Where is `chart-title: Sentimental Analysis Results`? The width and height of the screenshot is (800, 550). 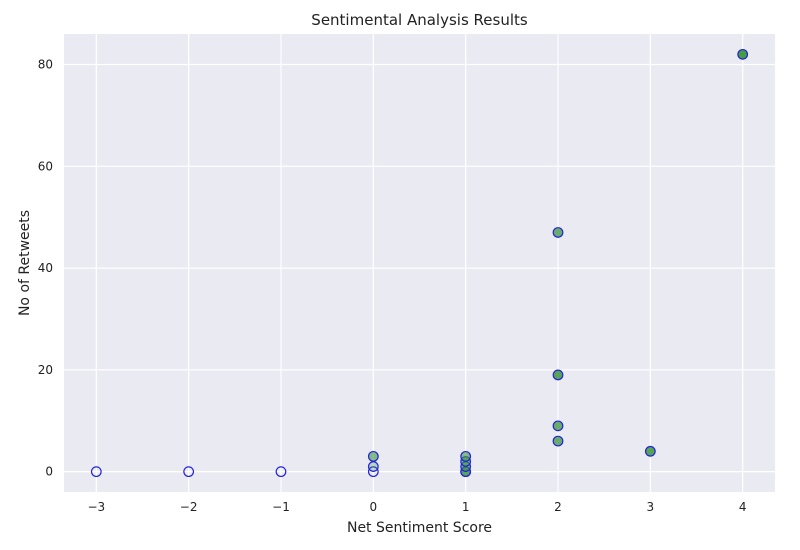 chart-title: Sentimental Analysis Results is located at coordinates (419, 20).